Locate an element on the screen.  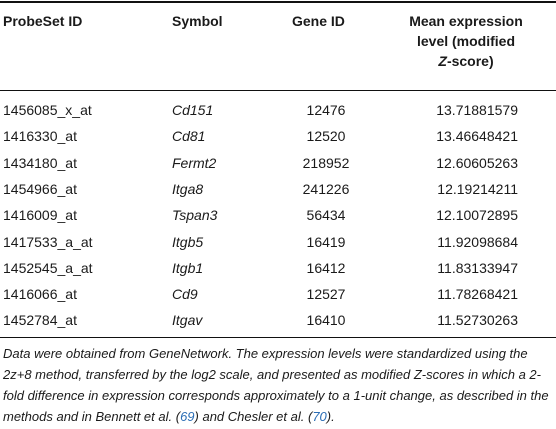
table-row: 1434180_at Fermt2 218952 12.60605263 is located at coordinates (278, 163).